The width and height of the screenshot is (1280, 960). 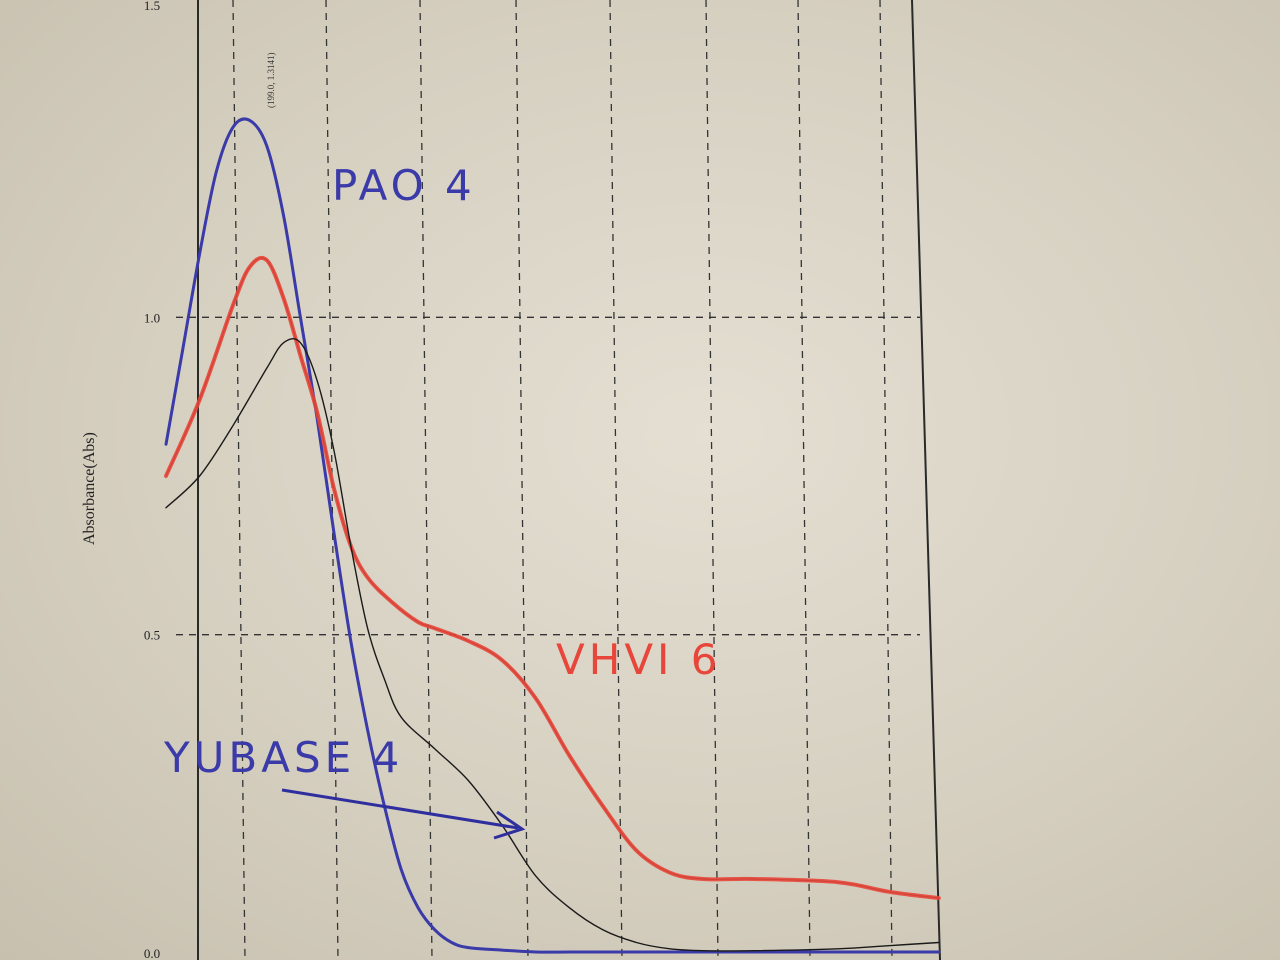 I want to click on y-tick-labels: 0.0 0.5 1.0 1.5, so click(x=152, y=480).